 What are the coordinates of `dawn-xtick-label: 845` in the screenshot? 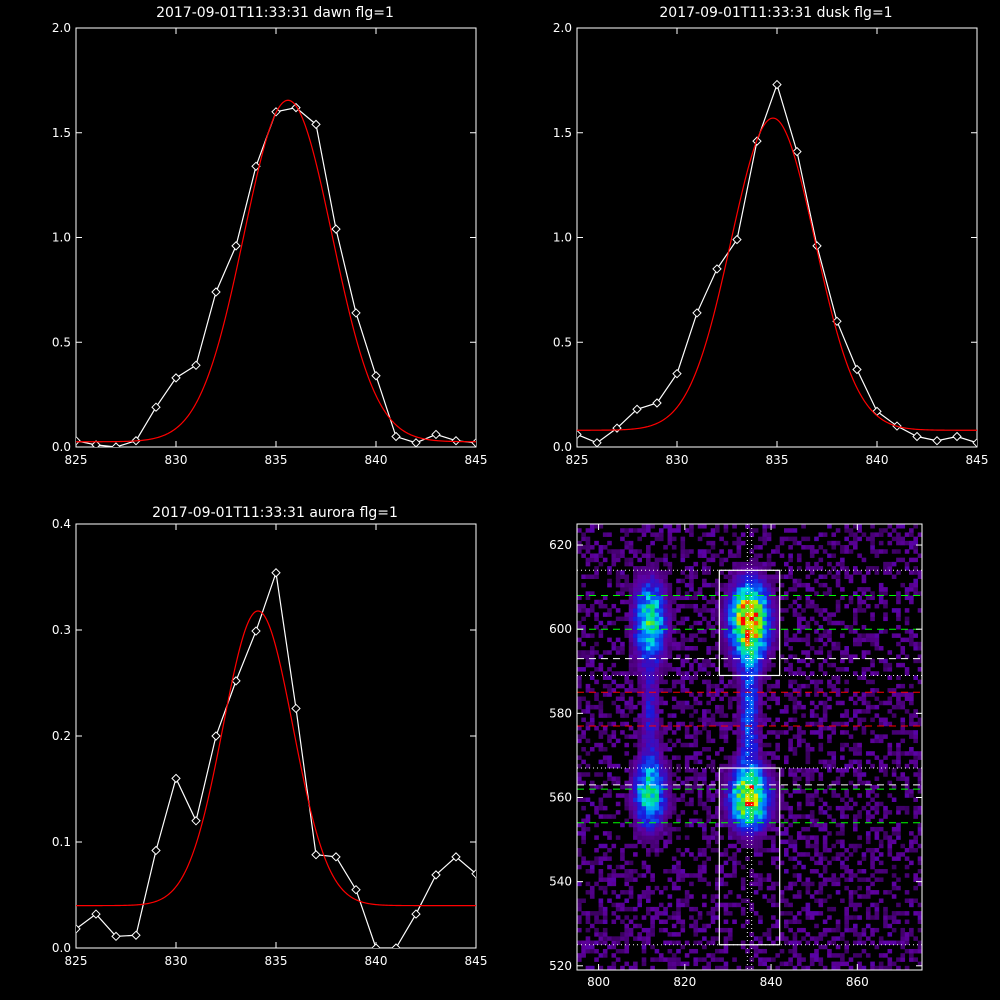 It's located at (476, 460).